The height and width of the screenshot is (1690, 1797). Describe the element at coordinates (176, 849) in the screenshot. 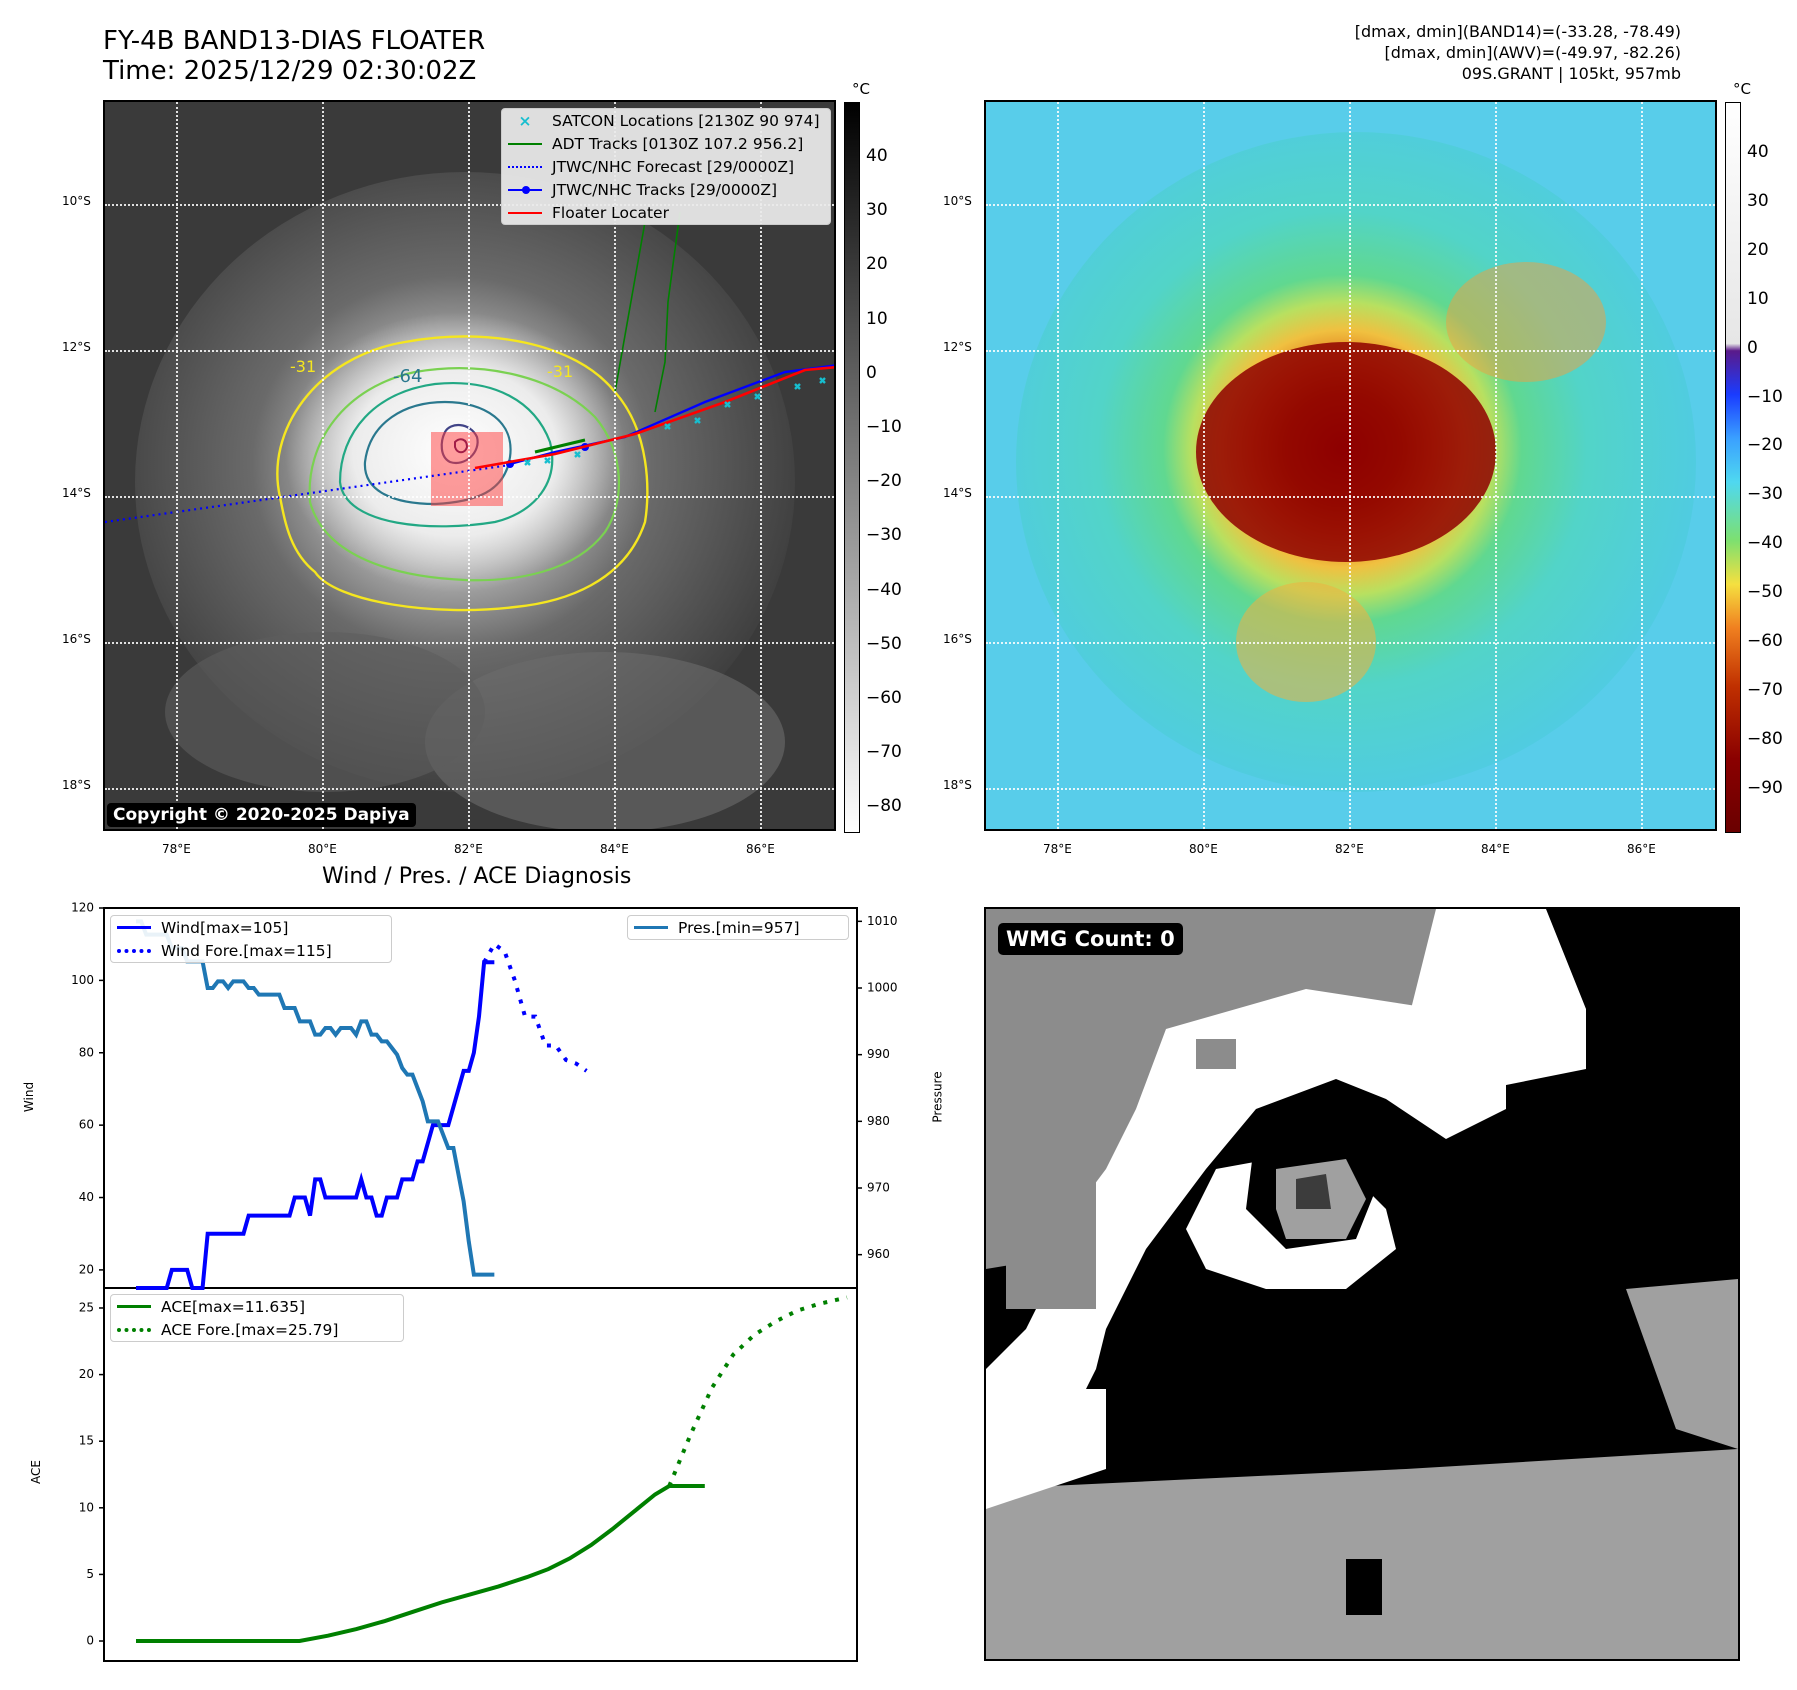

I see `lon-tick-1: 78°E` at that location.